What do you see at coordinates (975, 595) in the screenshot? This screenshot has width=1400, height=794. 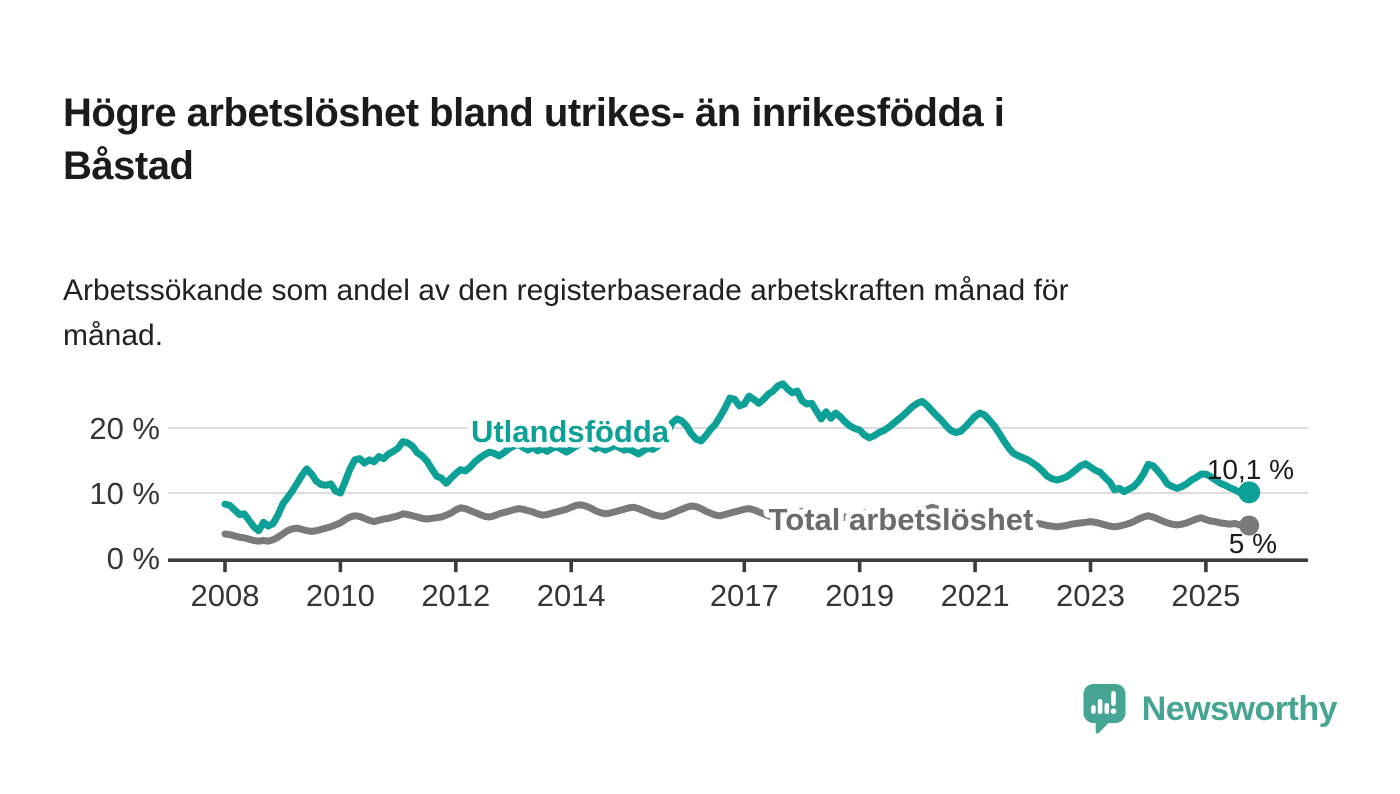 I see `x-tick-label-2021: 2021` at bounding box center [975, 595].